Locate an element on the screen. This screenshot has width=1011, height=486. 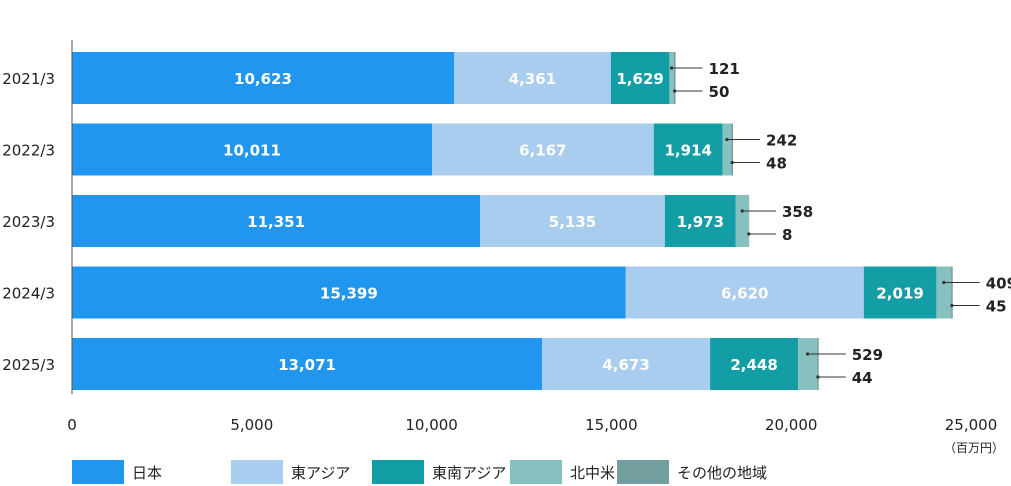
data-label: 2,448 is located at coordinates (753, 365).